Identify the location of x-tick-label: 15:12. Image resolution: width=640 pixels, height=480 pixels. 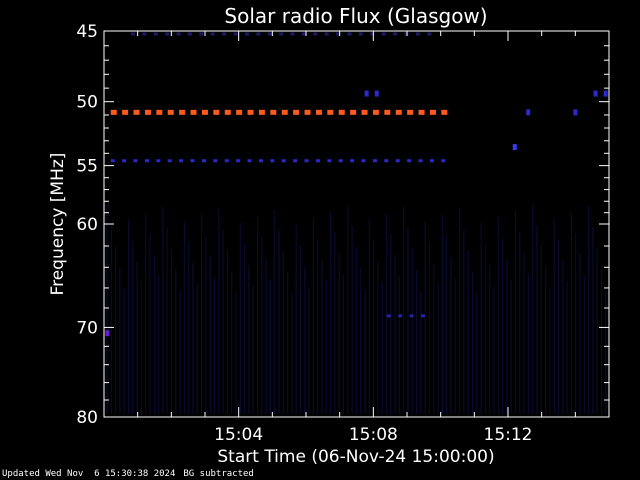
(508, 435).